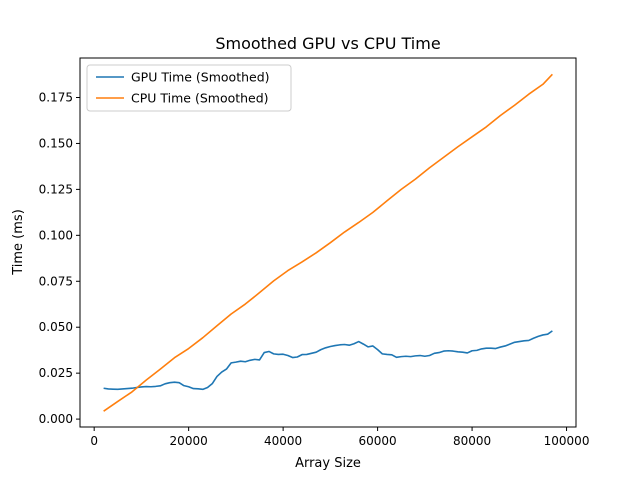 Image resolution: width=640 pixels, height=485 pixels. Describe the element at coordinates (200, 77) in the screenshot. I see `legend-label: GPU Time (Smoothed)` at that location.